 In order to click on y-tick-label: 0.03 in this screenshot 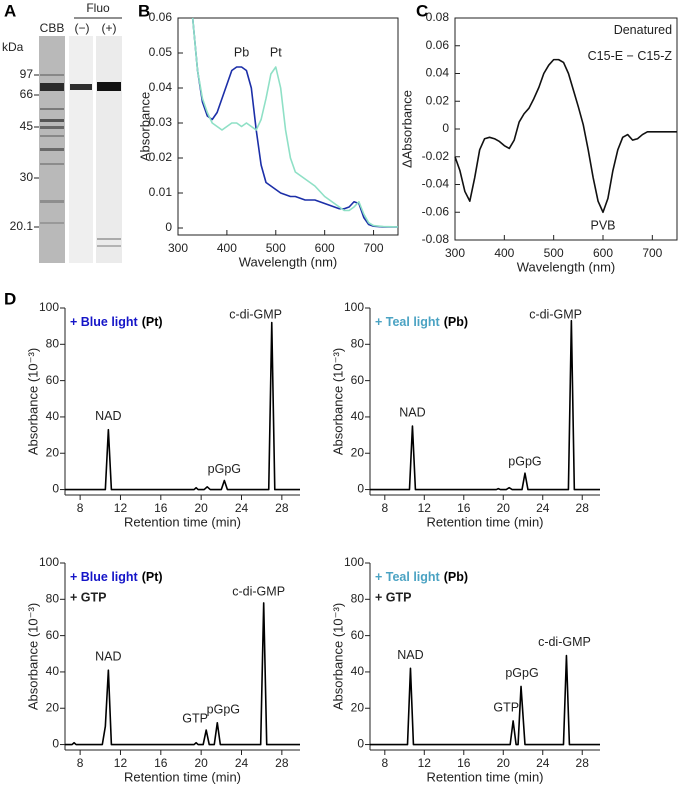, I will do `click(161, 122)`.